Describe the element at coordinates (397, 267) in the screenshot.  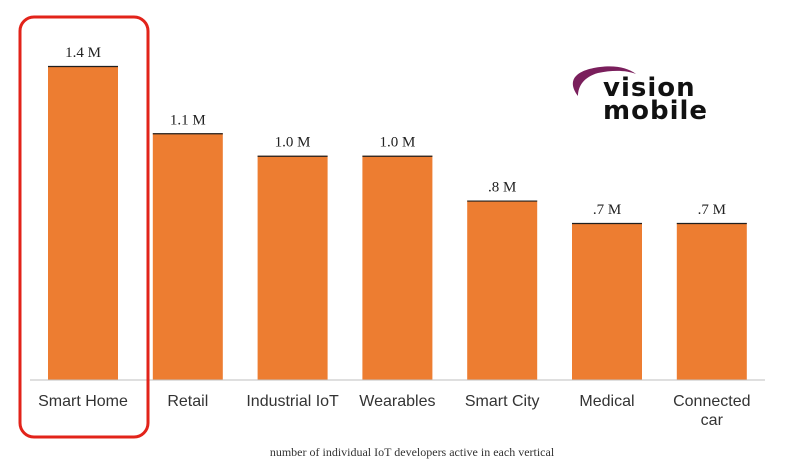
I see `bar-wearables` at that location.